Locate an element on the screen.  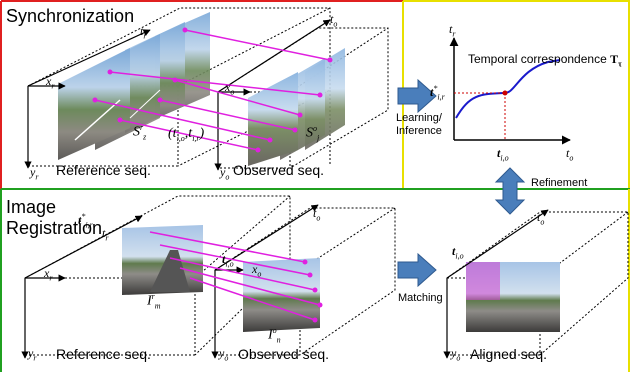
graph-tir-label: t*i,r is located at coordinates (437, 93).